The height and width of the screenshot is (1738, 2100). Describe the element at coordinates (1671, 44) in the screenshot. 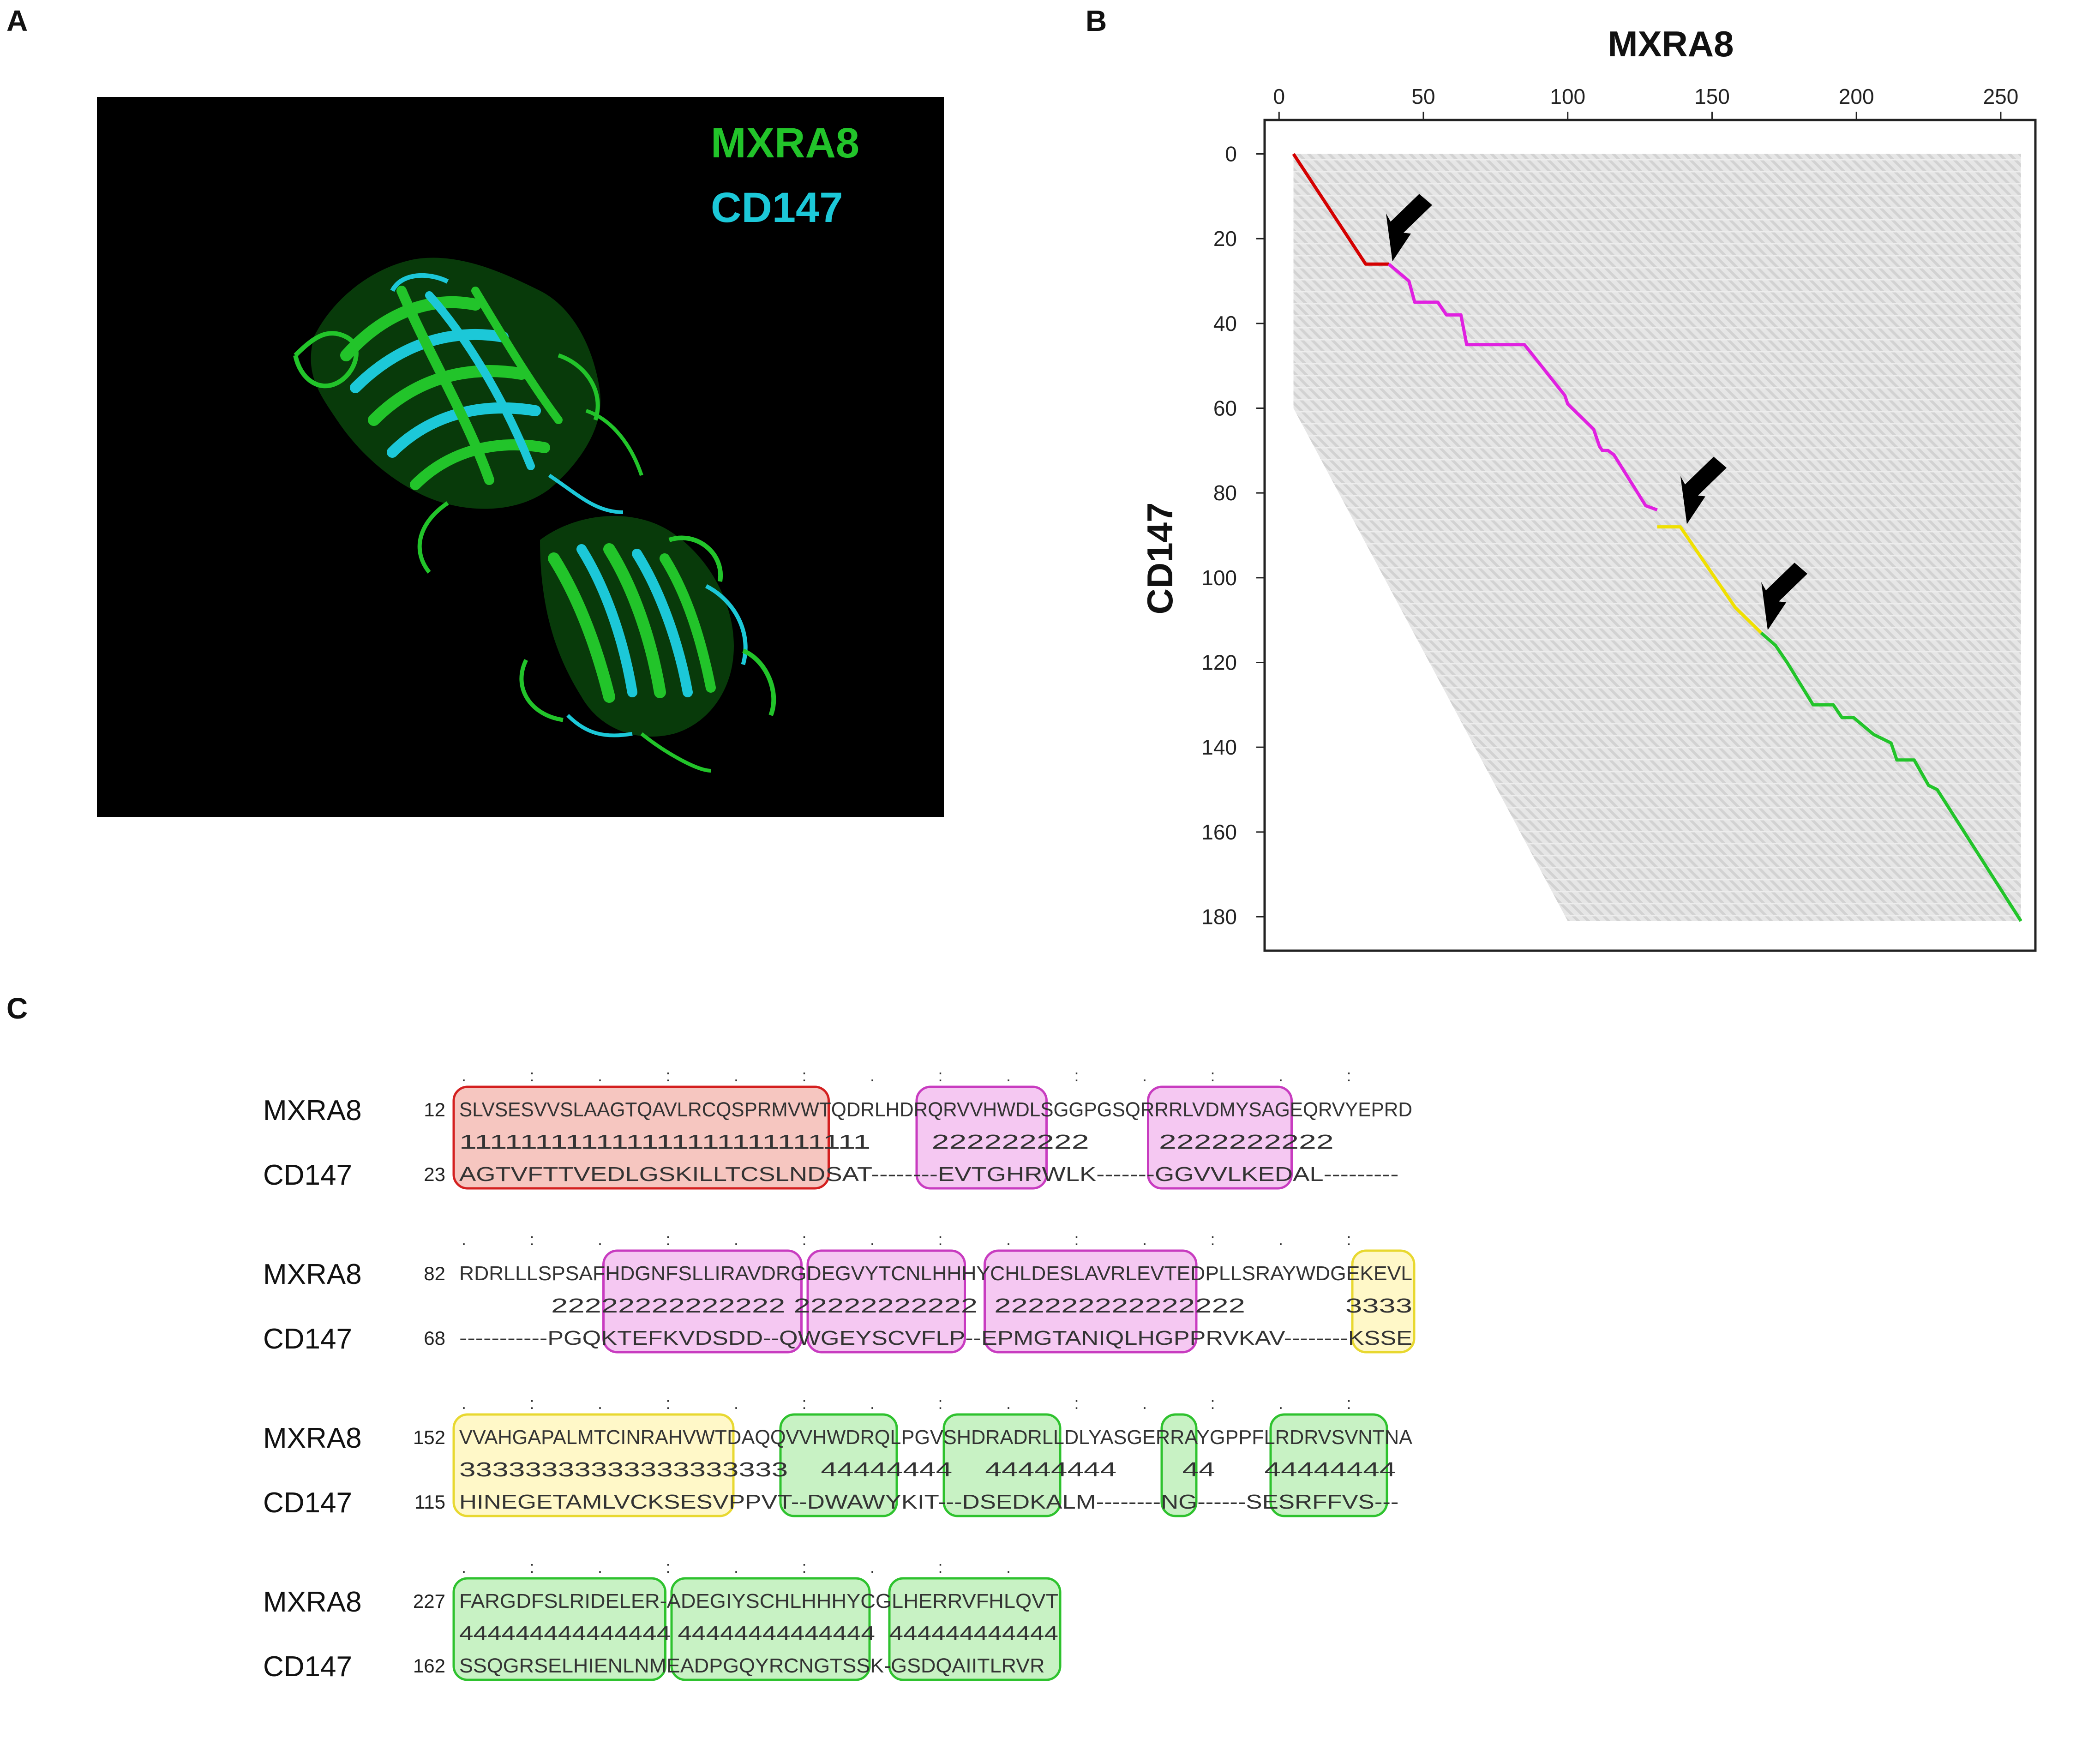

I see `chart-title: MXRA8` at that location.